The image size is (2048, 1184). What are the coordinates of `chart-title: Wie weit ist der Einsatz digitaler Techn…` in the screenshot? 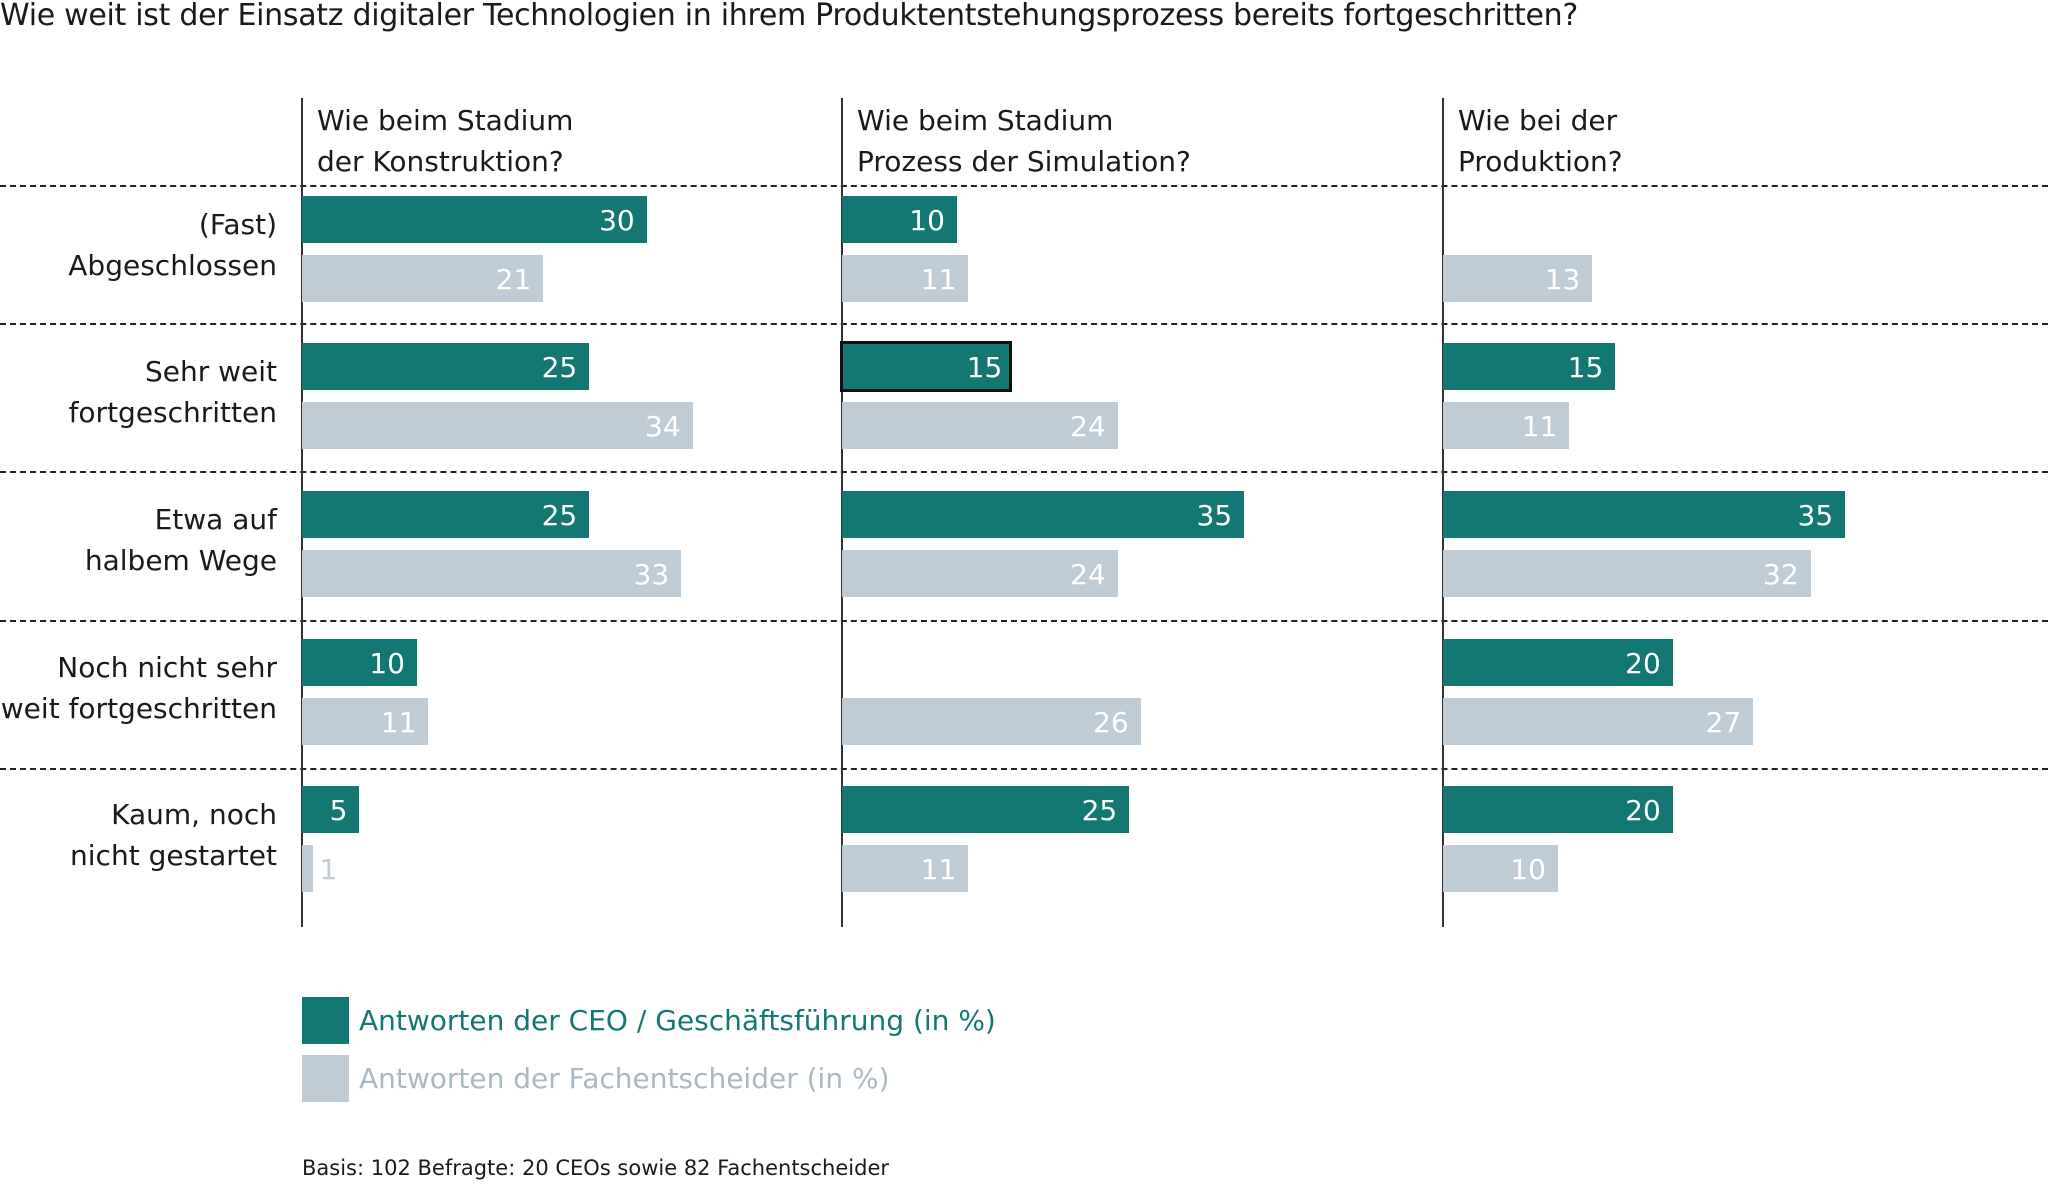 It's located at (789, 16).